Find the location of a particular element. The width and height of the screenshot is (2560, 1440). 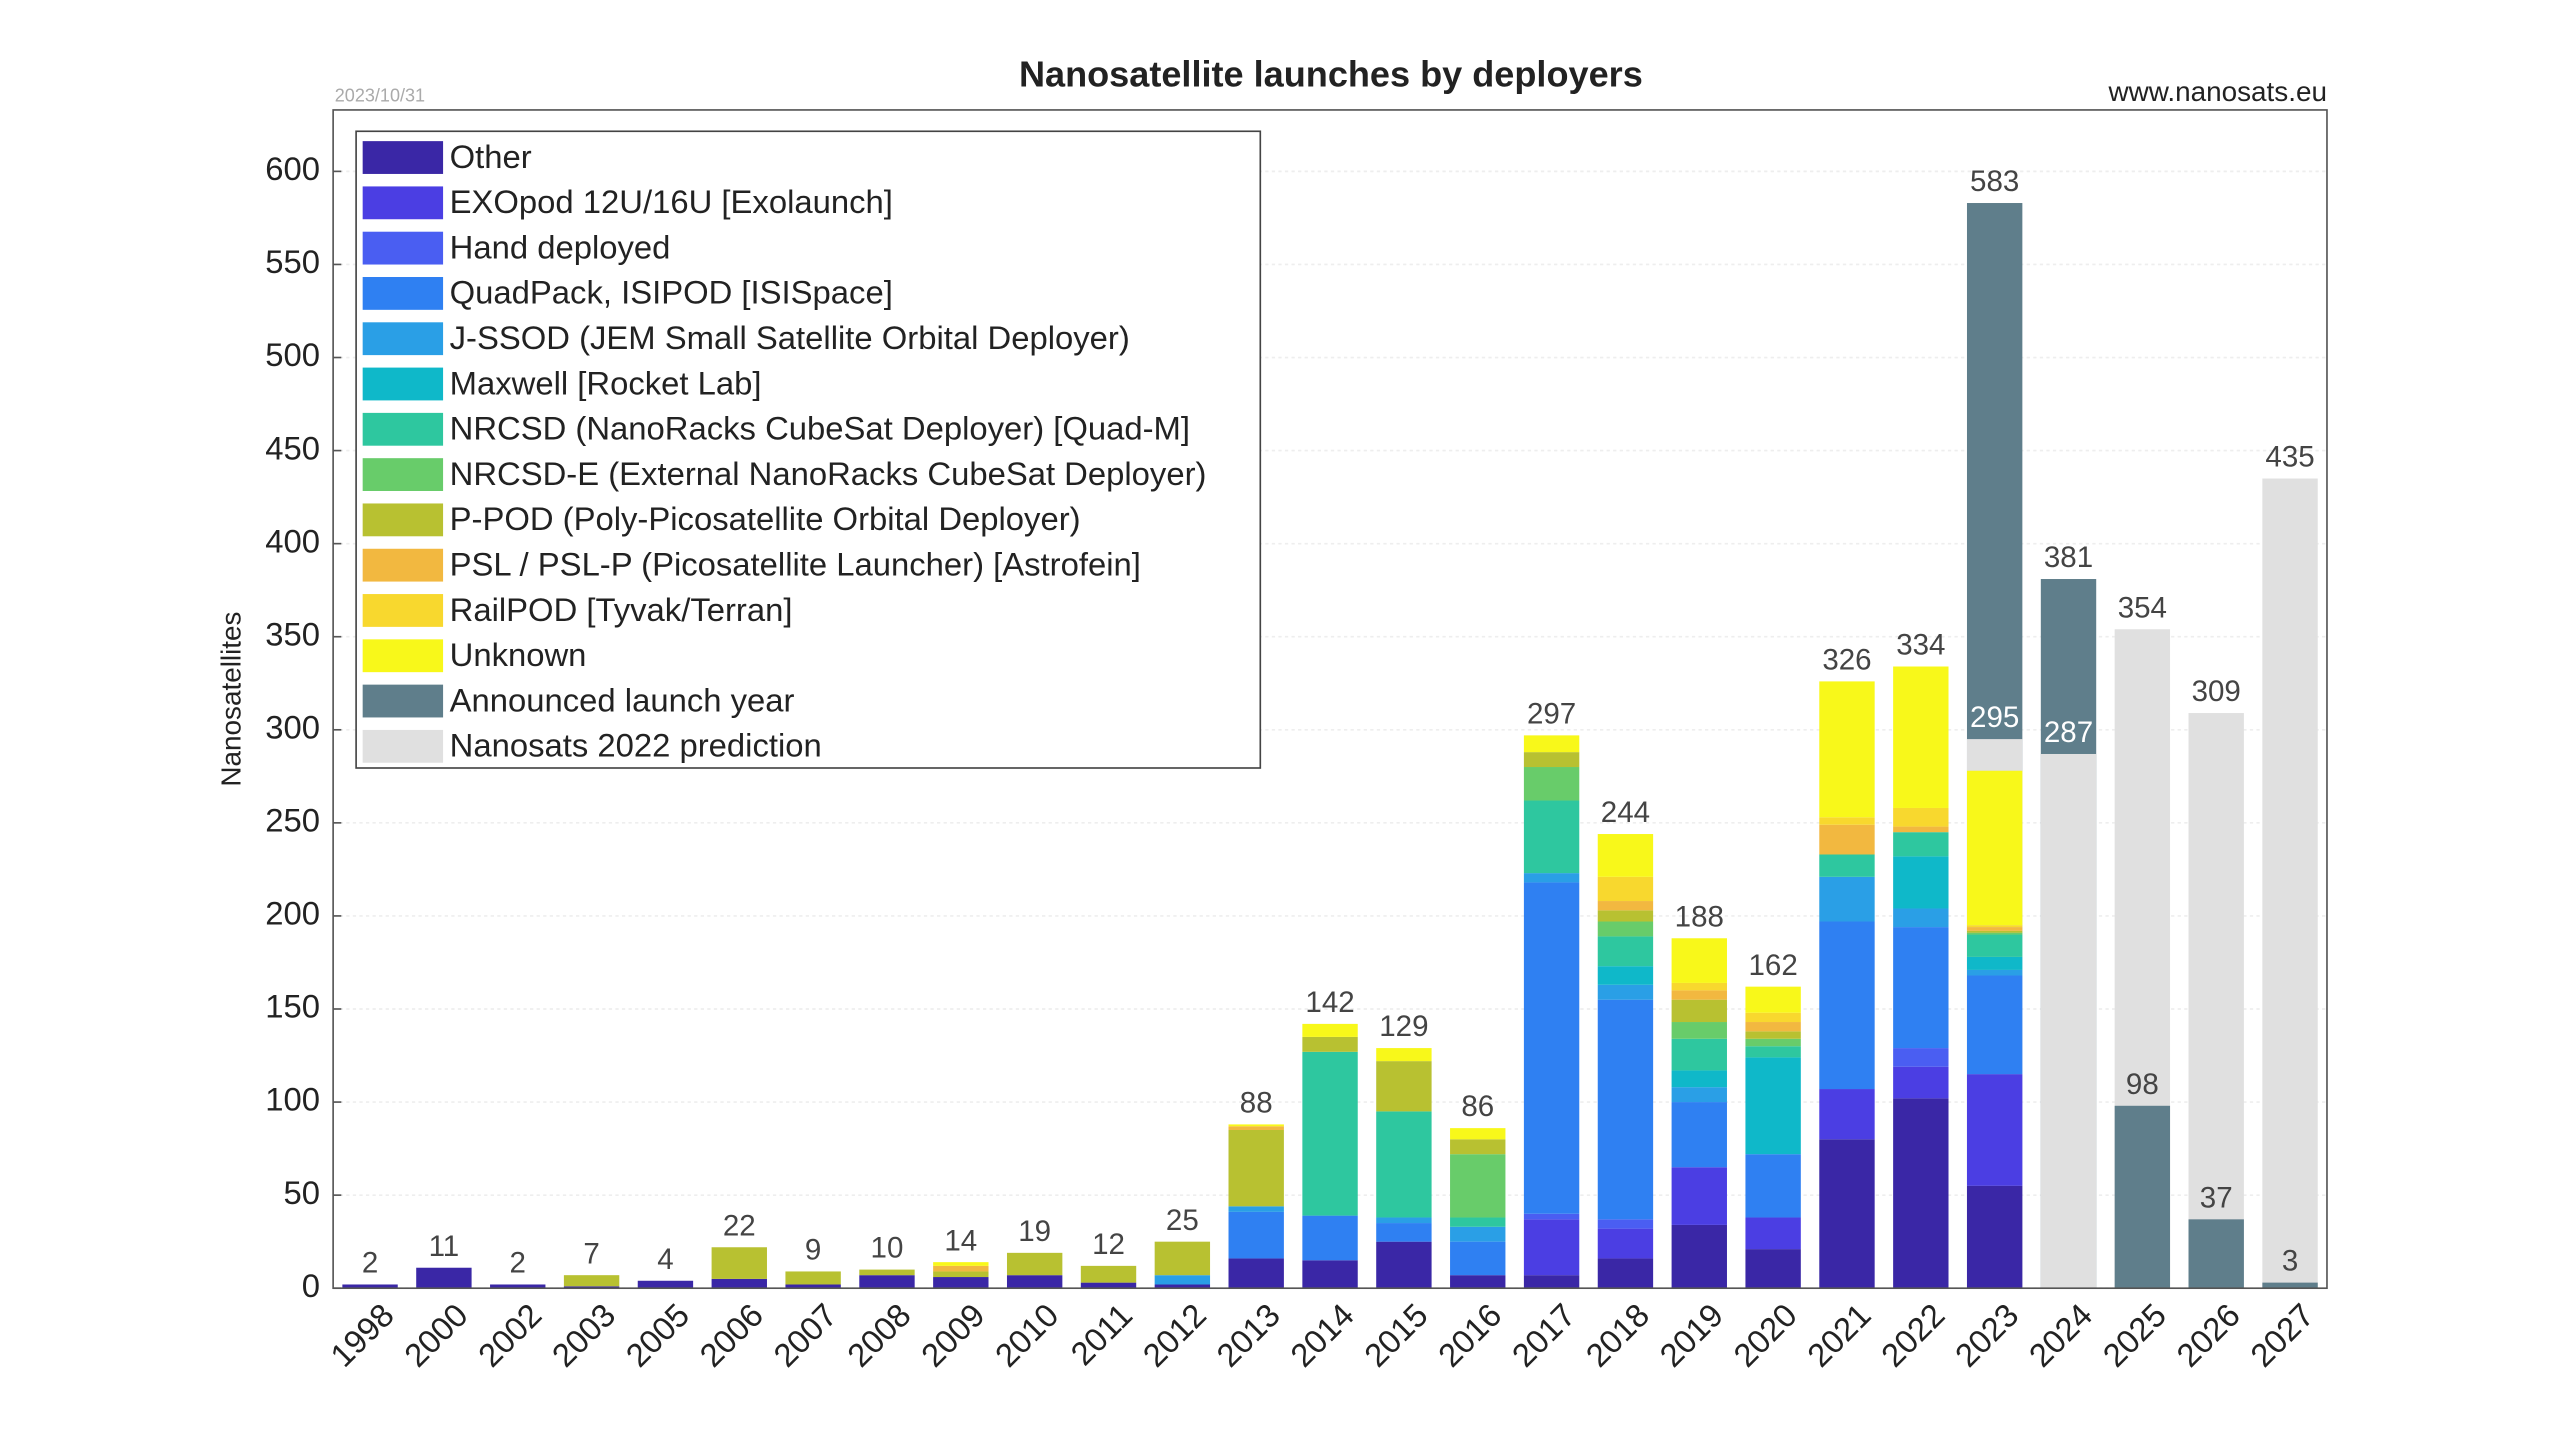

date: 2023/10/31 is located at coordinates (380, 96).